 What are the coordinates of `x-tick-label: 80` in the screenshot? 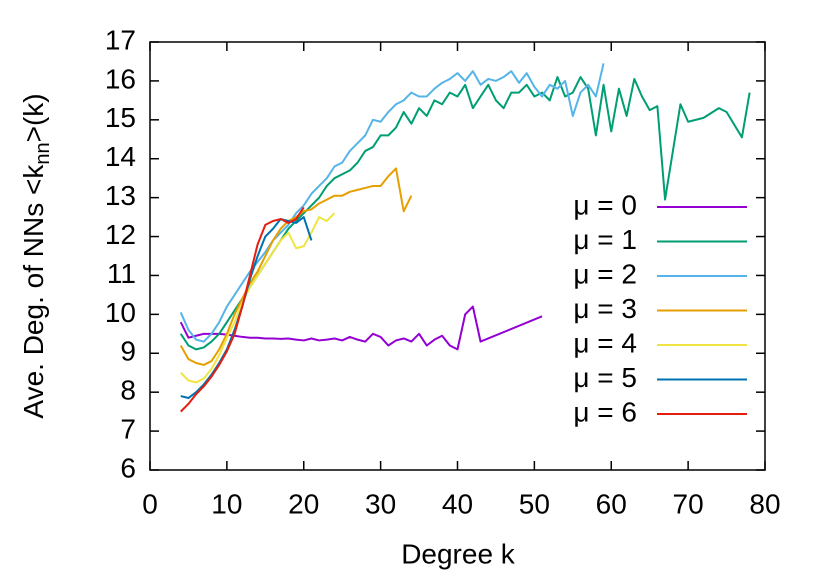 It's located at (764, 503).